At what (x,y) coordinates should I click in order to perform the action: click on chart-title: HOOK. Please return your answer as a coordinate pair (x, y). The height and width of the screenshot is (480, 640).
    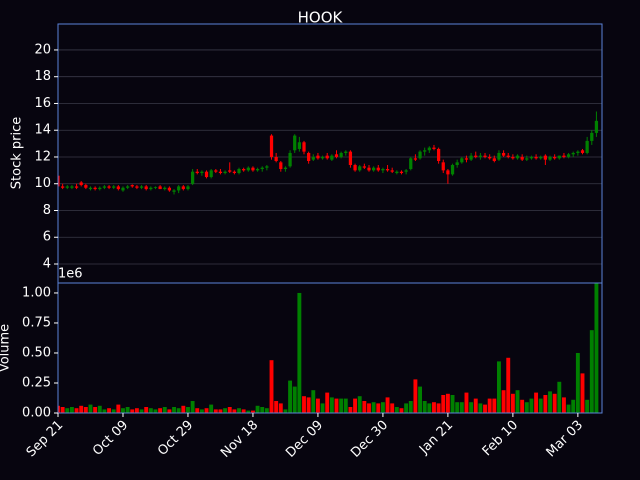
    Looking at the image, I should click on (321, 18).